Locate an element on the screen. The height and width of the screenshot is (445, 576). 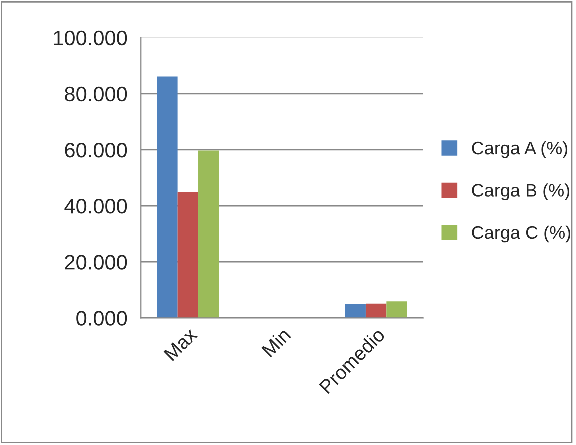
x-tick-label: Max is located at coordinates (181, 344).